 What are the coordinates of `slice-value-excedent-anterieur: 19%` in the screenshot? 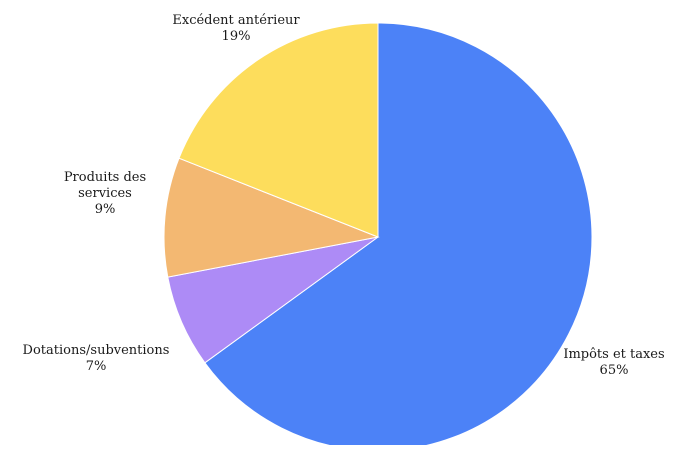 It's located at (236, 36).